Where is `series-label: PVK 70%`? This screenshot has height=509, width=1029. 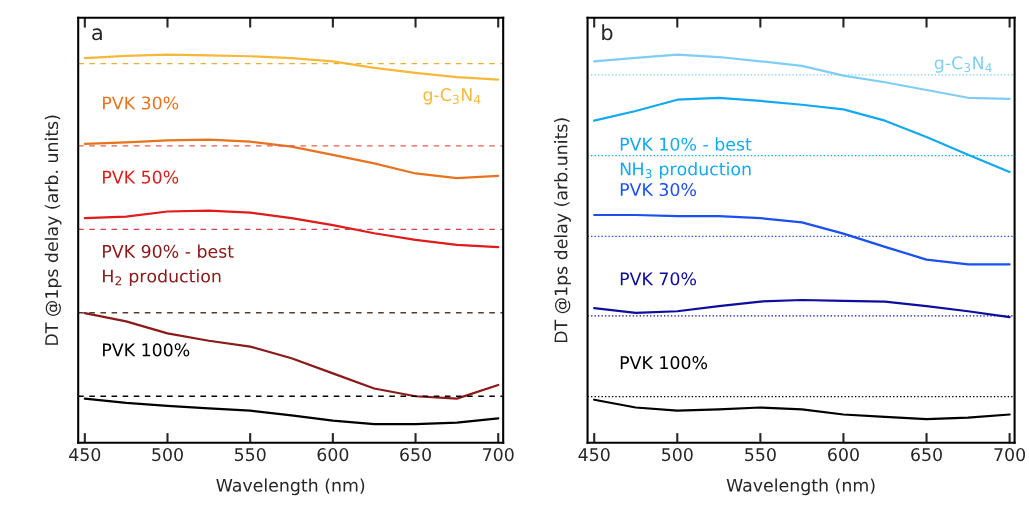
series-label: PVK 70% is located at coordinates (658, 279).